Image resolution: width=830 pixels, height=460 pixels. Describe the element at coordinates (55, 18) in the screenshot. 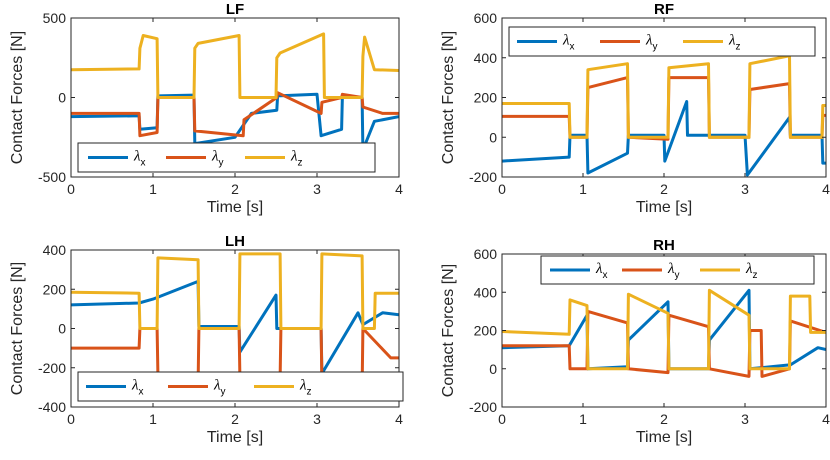

I see `y-tick-label: 500` at that location.